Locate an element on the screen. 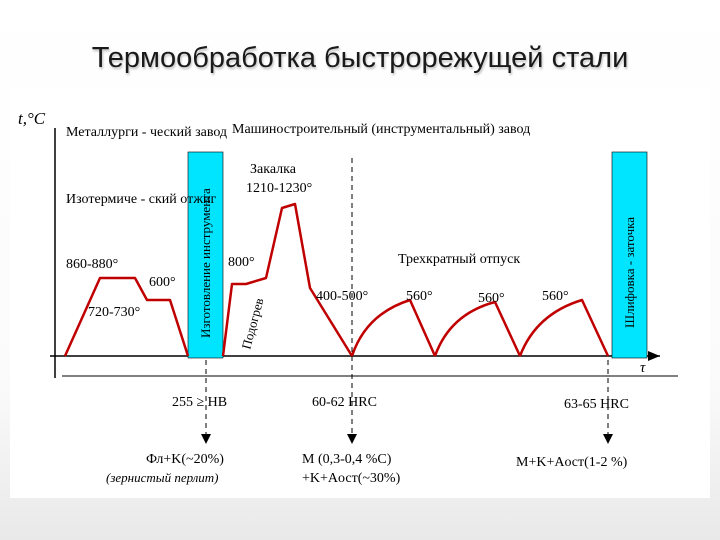 The height and width of the screenshot is (540, 720). stage-tempering: Трехкратный отпуск is located at coordinates (459, 259).